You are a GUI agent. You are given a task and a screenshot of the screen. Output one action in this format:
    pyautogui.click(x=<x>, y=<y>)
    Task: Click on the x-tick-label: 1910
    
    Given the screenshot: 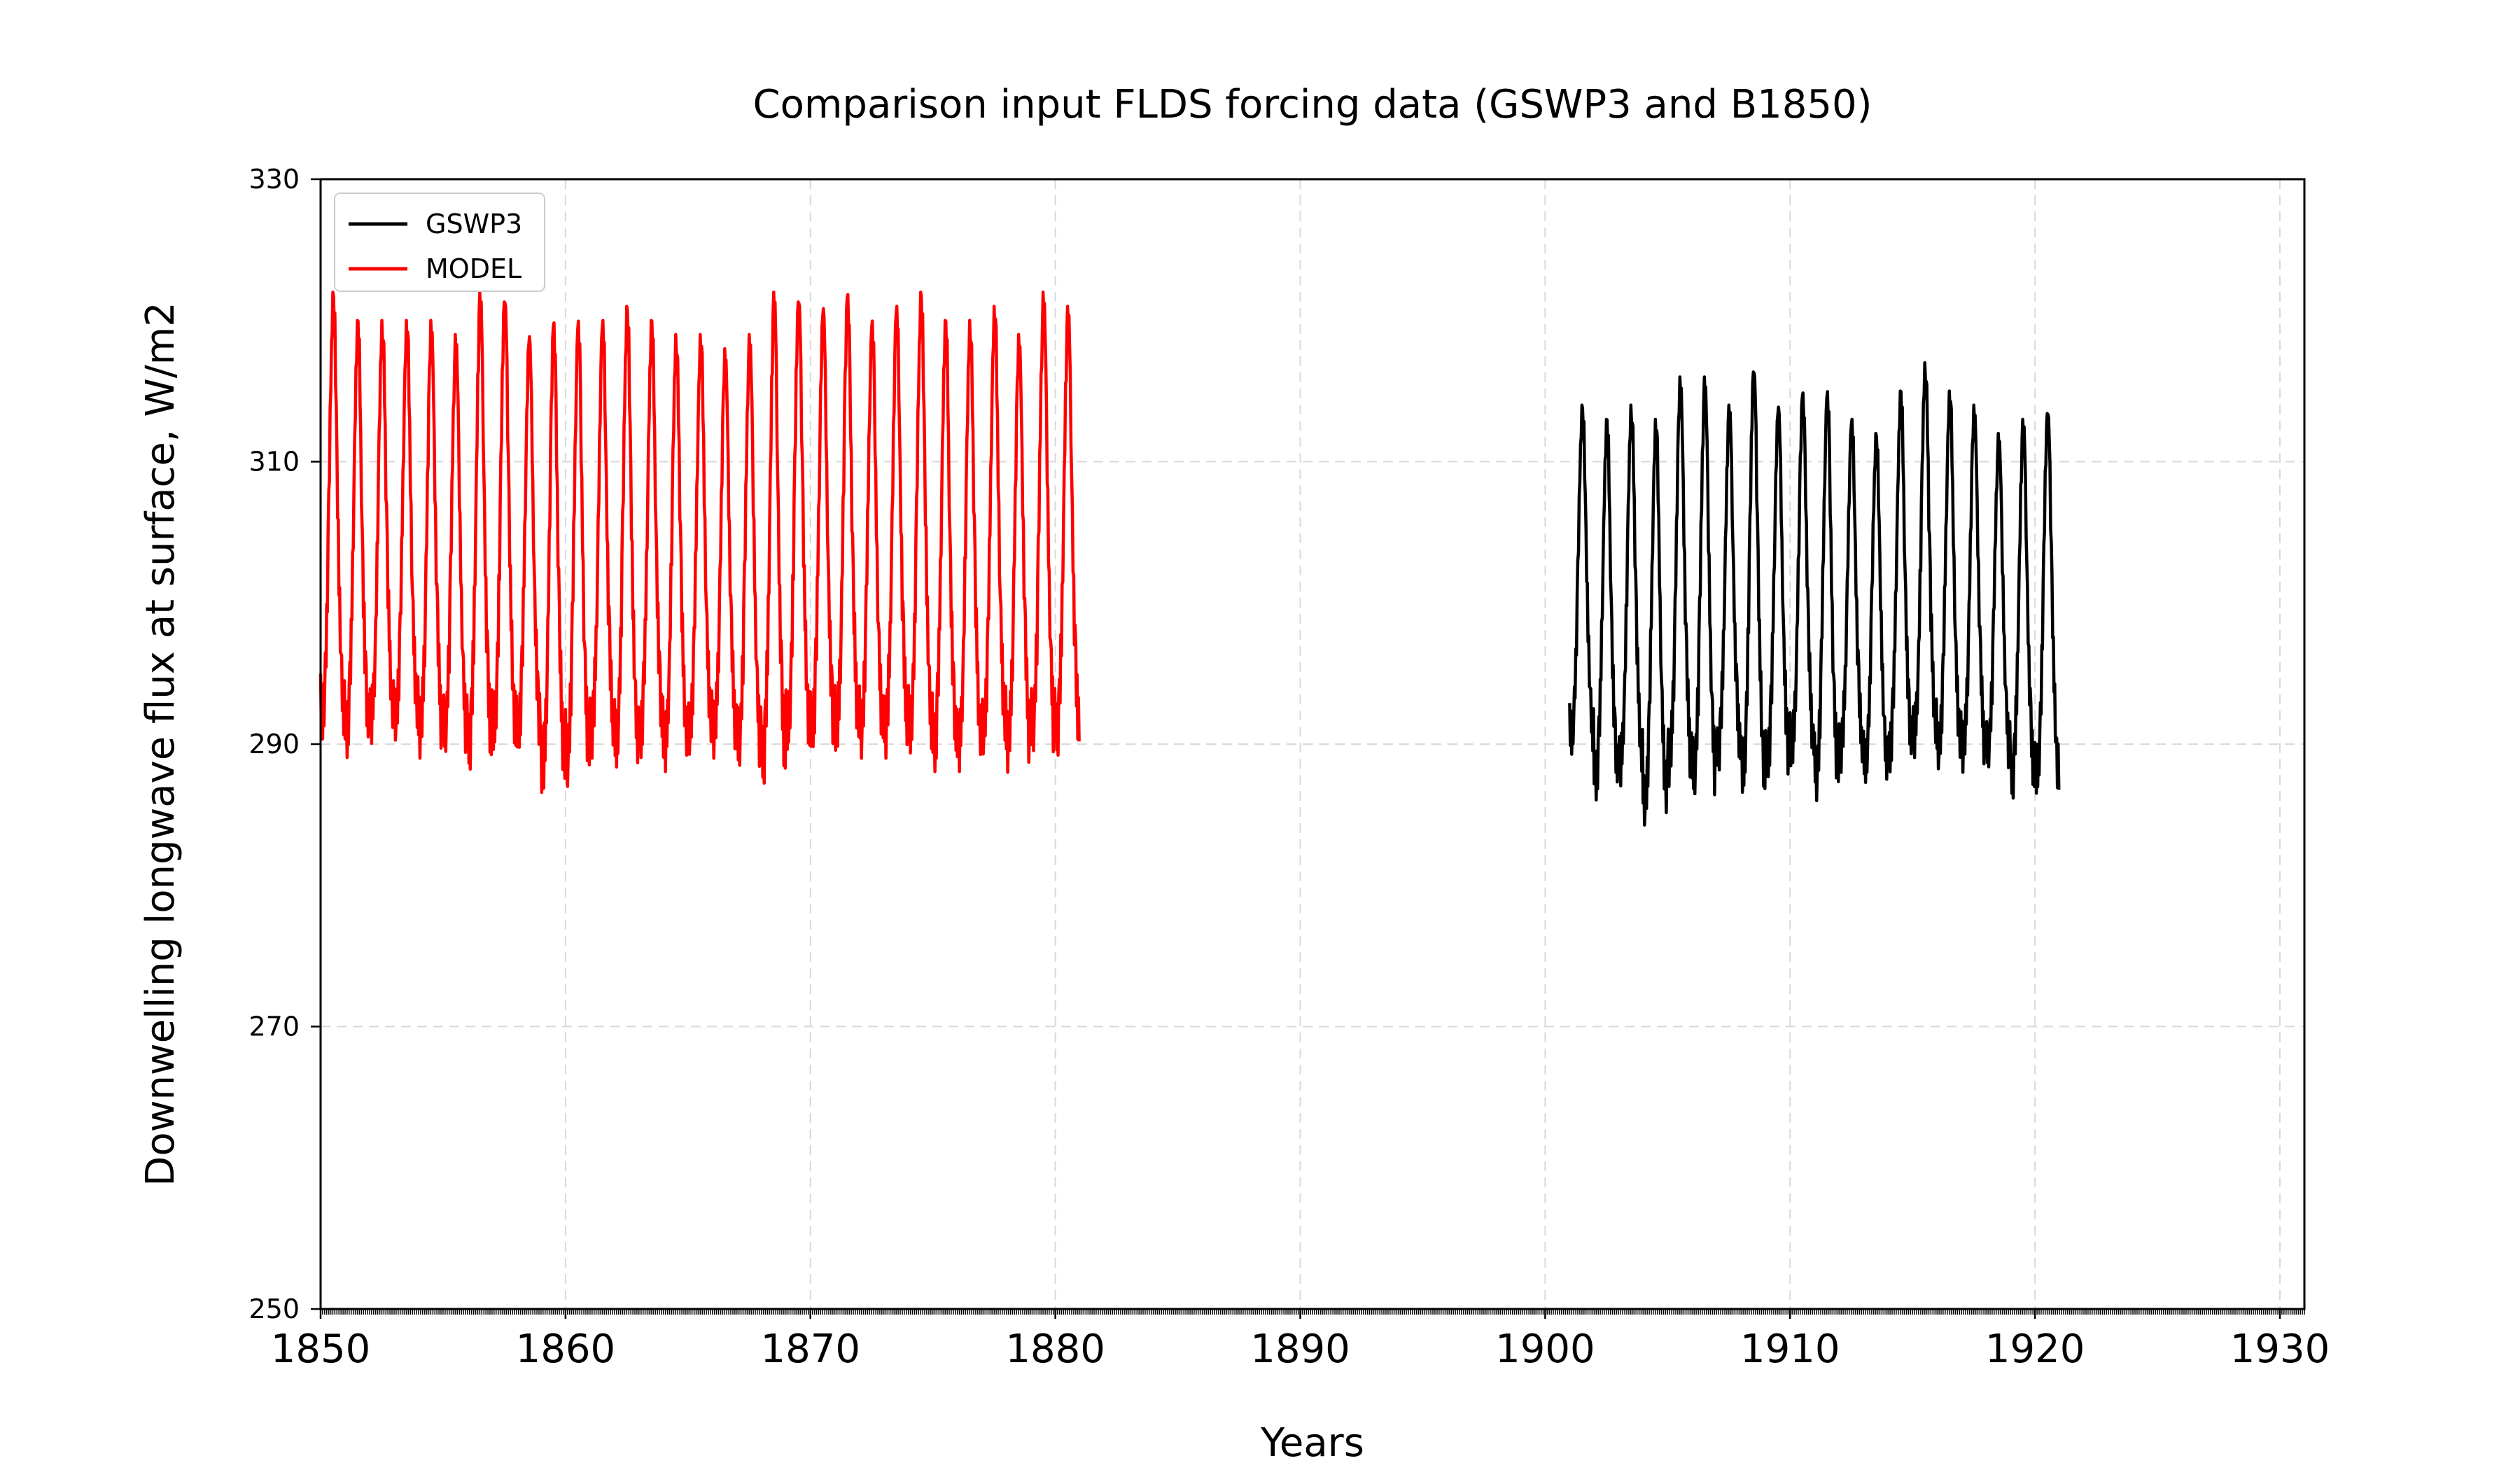 What is the action you would take?
    pyautogui.click(x=1790, y=1349)
    